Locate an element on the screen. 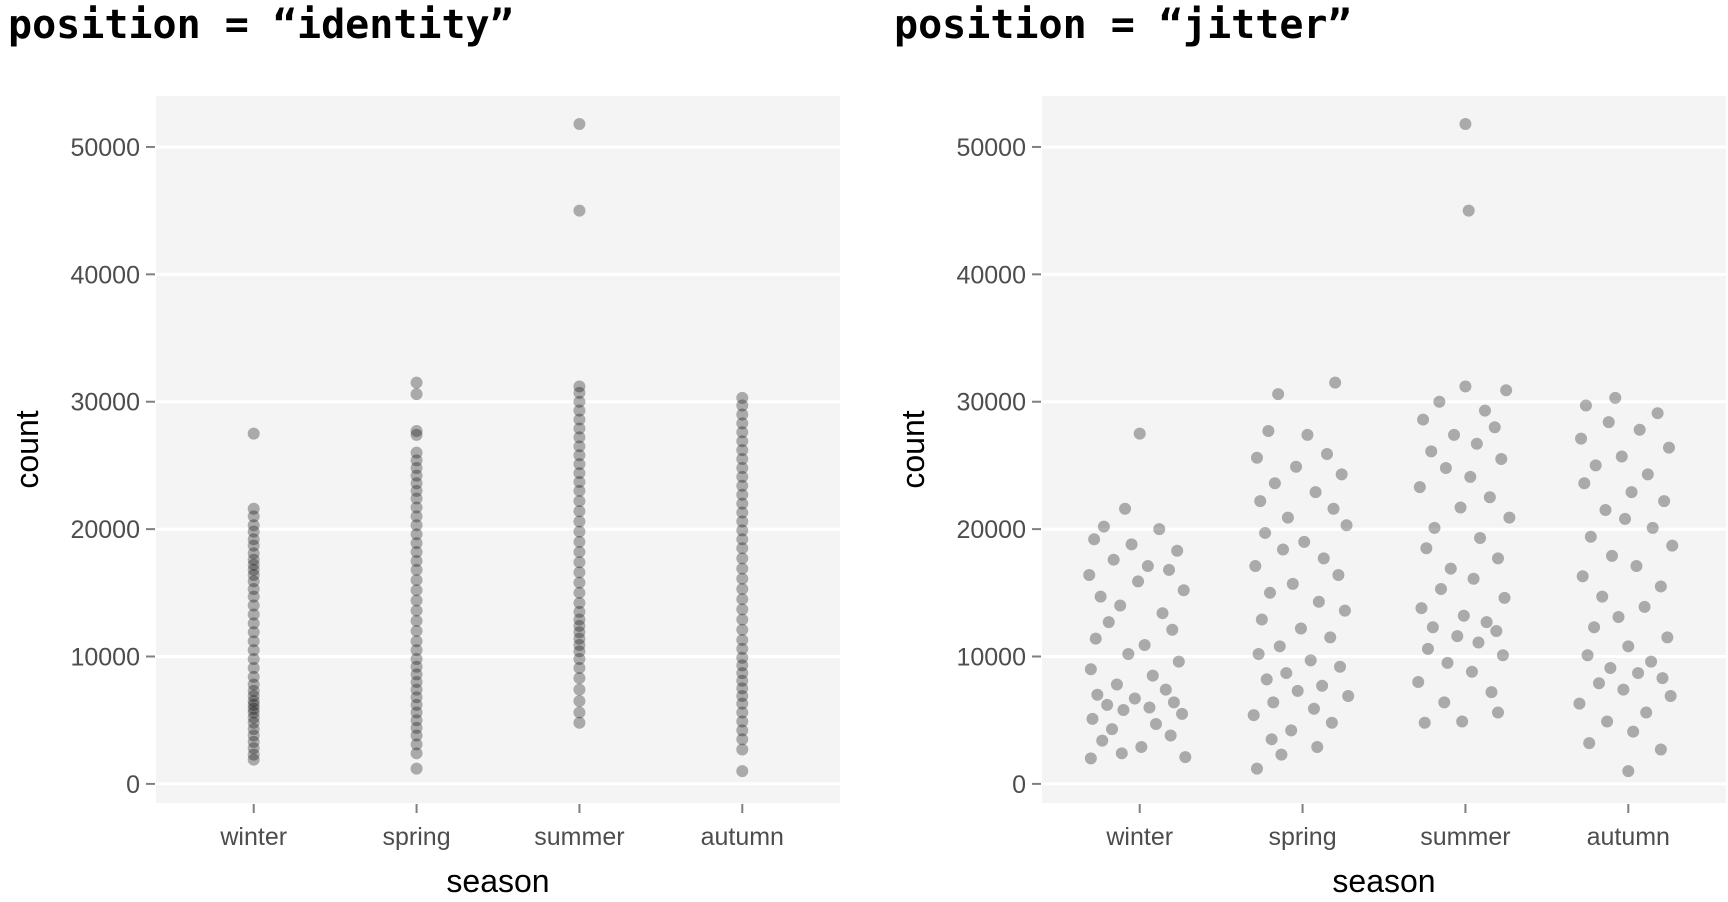 The image size is (1728, 902). y-tick-label: 40000 is located at coordinates (105, 275).